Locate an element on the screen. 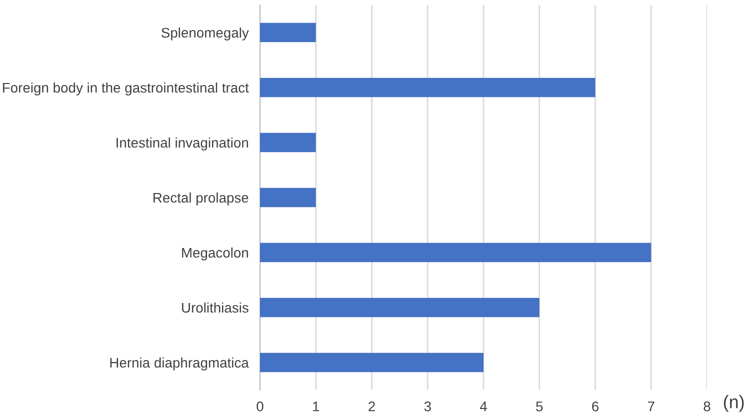 The image size is (752, 420). x-tick-label: 2 is located at coordinates (371, 406).